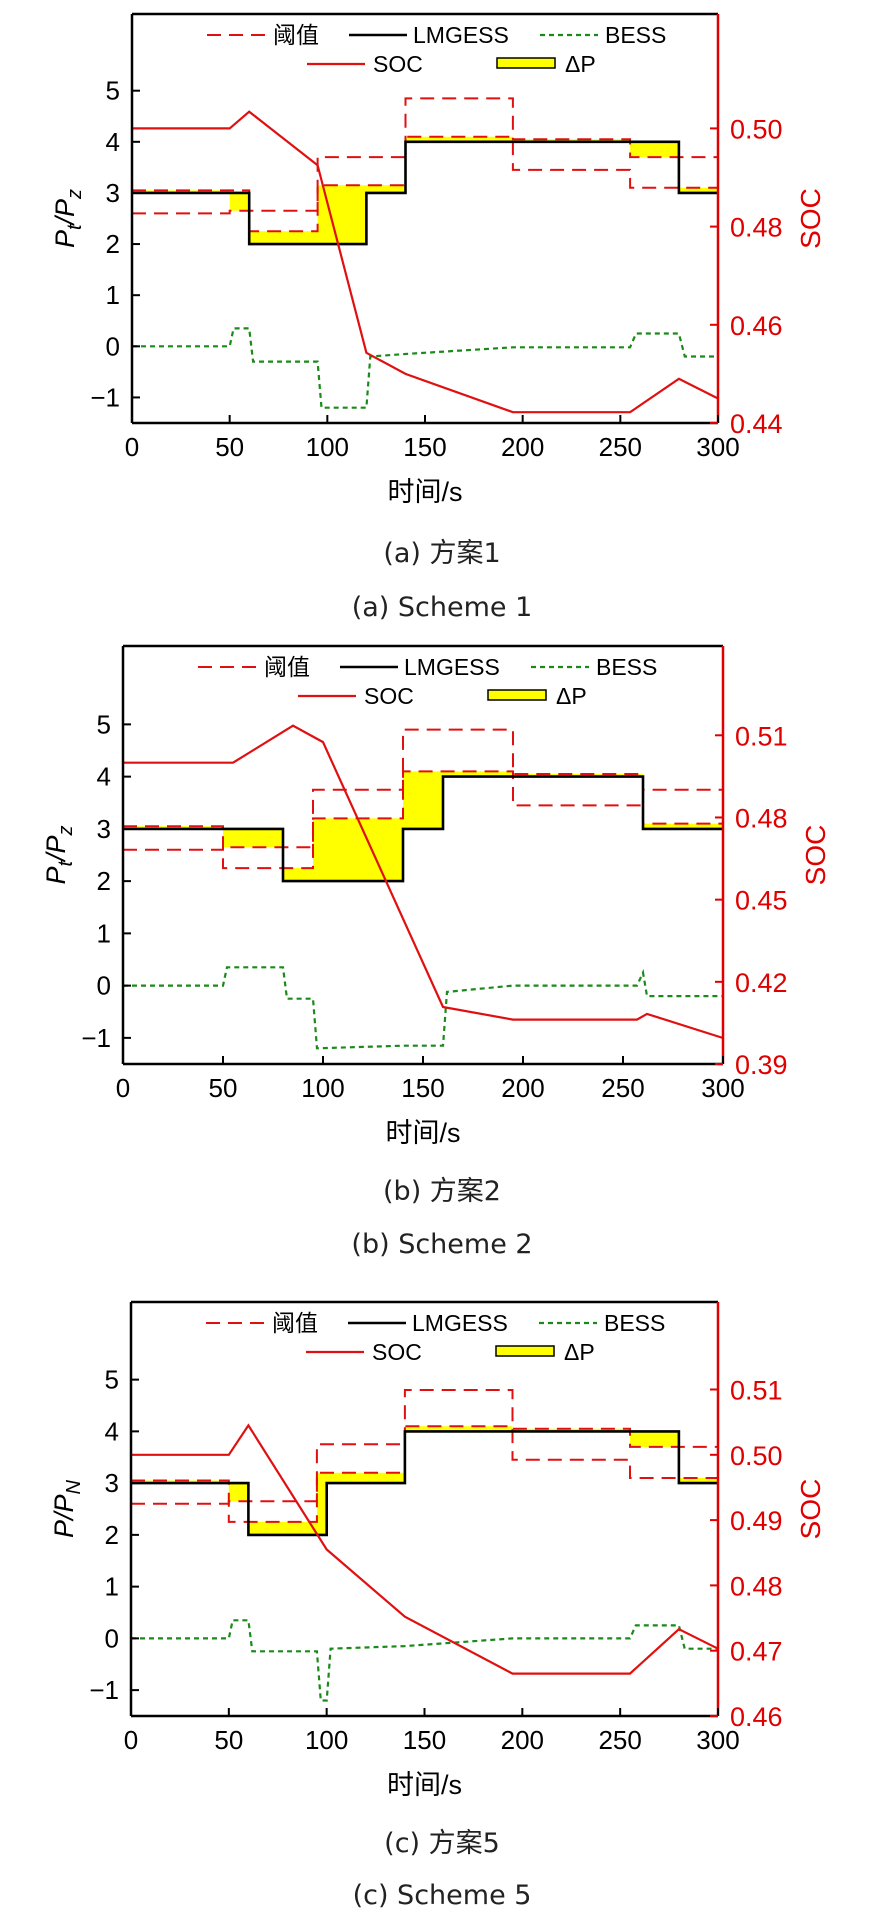  What do you see at coordinates (65, 239) in the screenshot?
I see `y-axis-label-part: P` at bounding box center [65, 239].